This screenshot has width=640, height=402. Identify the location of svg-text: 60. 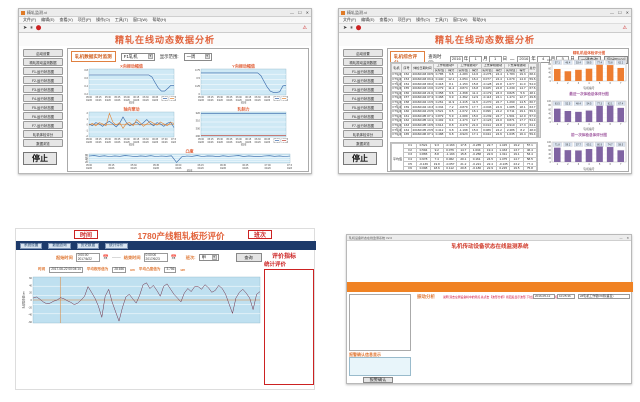
(549, 68).